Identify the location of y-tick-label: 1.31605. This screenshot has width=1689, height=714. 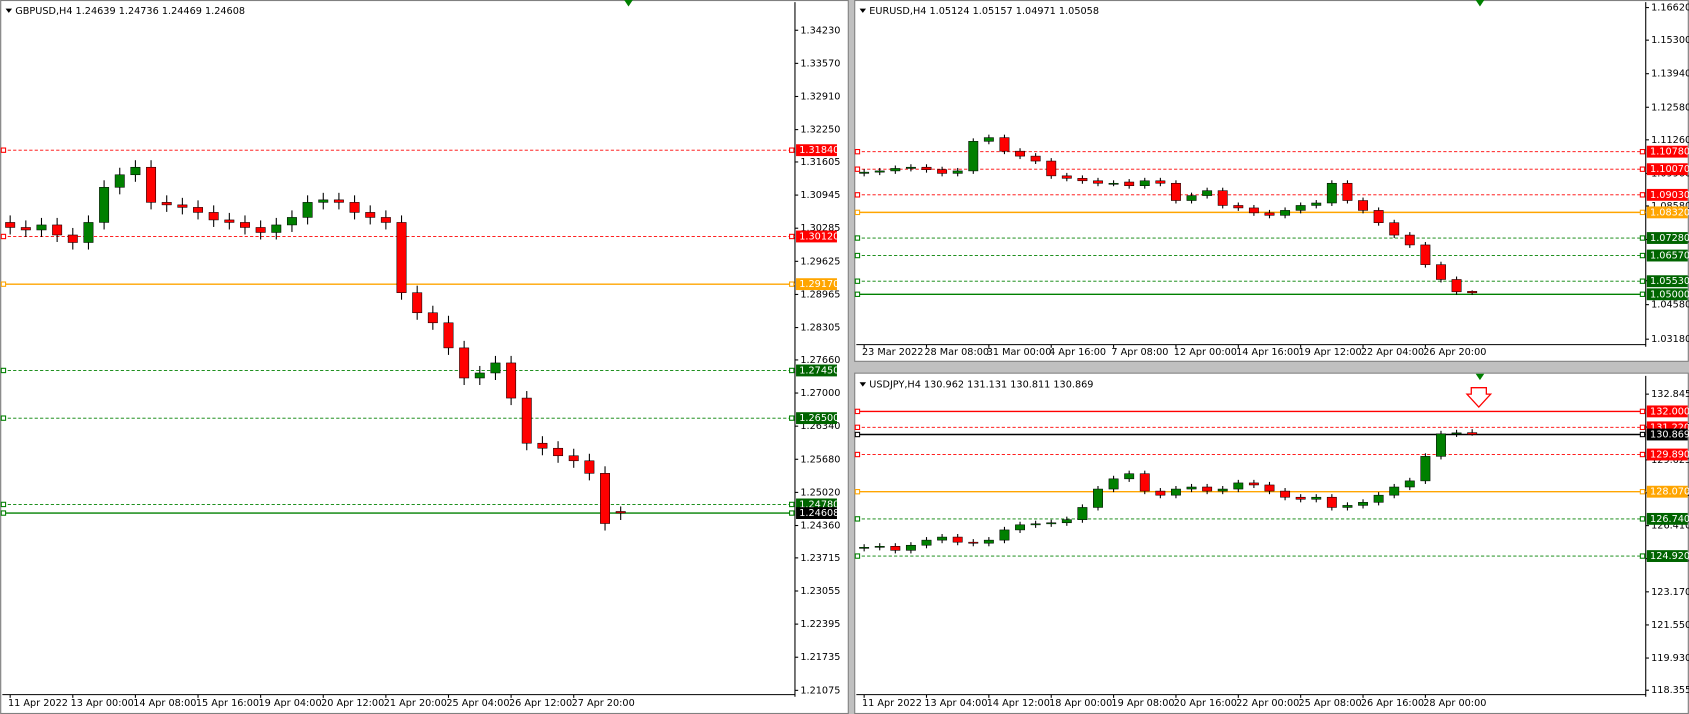
(820, 162).